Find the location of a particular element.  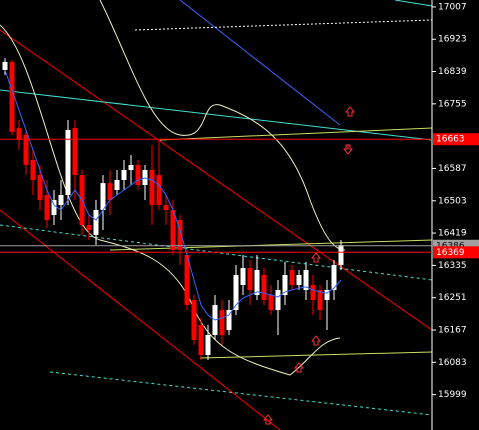

y-tick-label: 16251 is located at coordinates (452, 298).